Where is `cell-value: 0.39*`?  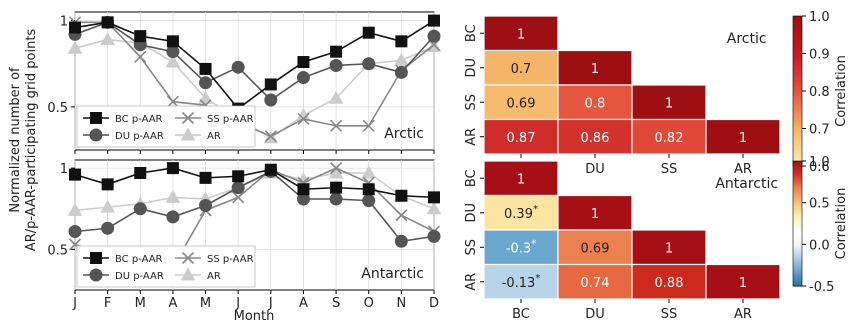 cell-value: 0.39* is located at coordinates (521, 213).